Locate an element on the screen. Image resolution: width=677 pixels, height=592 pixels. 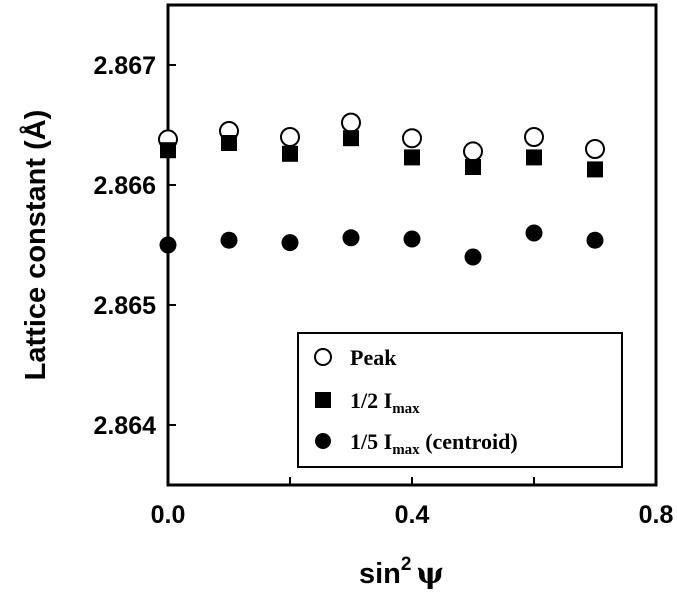
x-axis-title-symbol: ψ is located at coordinates (429, 573).